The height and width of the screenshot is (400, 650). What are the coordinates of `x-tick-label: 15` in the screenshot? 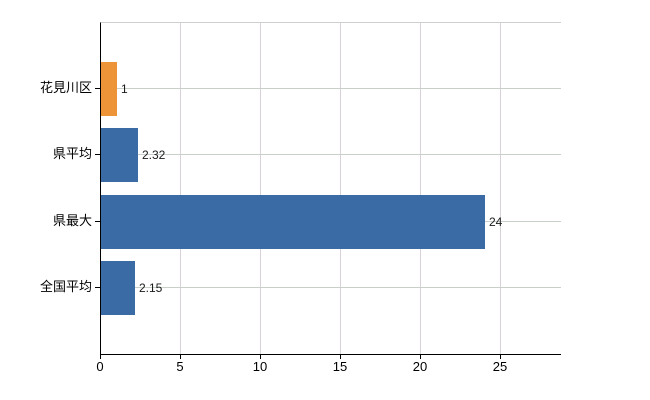 It's located at (340, 366).